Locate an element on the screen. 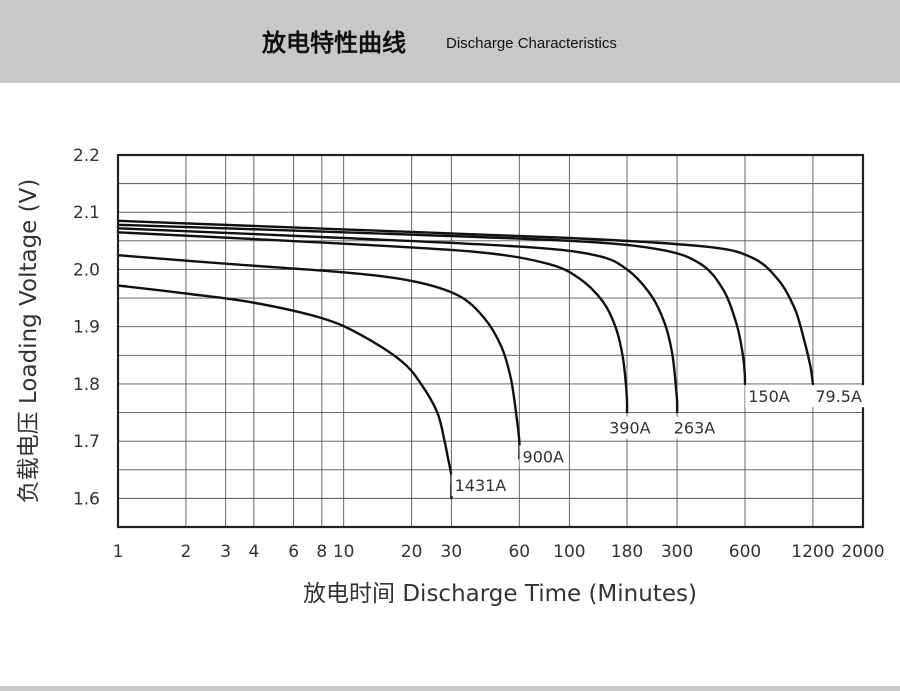 This screenshot has height=691, width=900. x-tick-label: 60 is located at coordinates (519, 552).